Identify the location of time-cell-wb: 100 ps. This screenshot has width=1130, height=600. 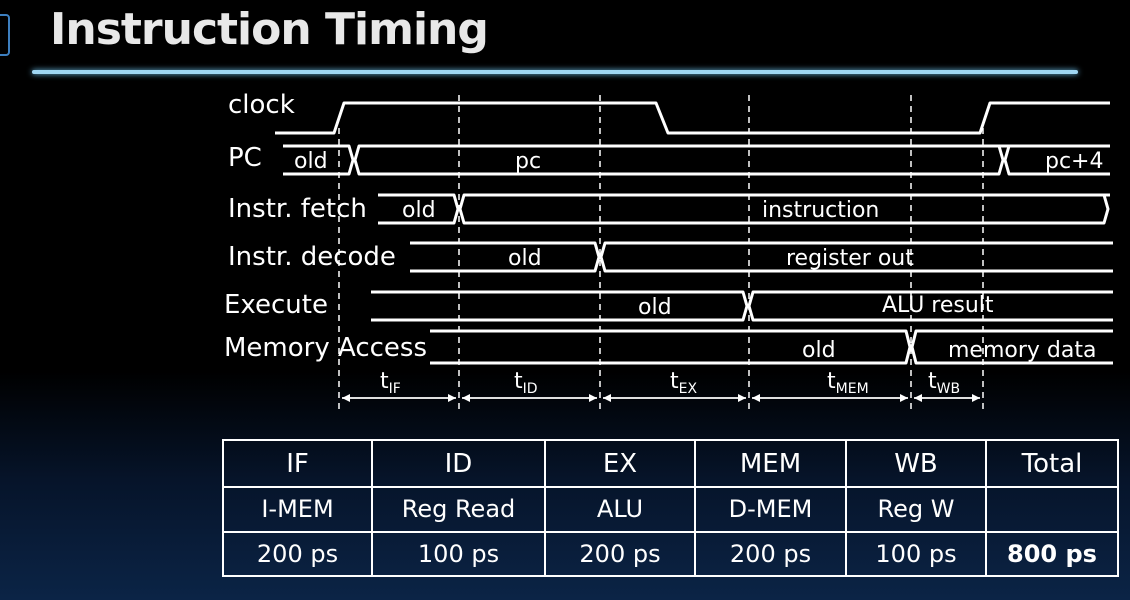
(916, 554).